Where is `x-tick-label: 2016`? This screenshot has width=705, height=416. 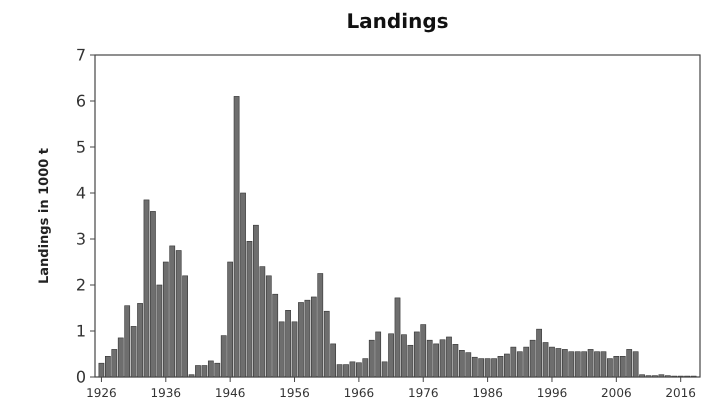 x-tick-label: 2016 is located at coordinates (680, 393).